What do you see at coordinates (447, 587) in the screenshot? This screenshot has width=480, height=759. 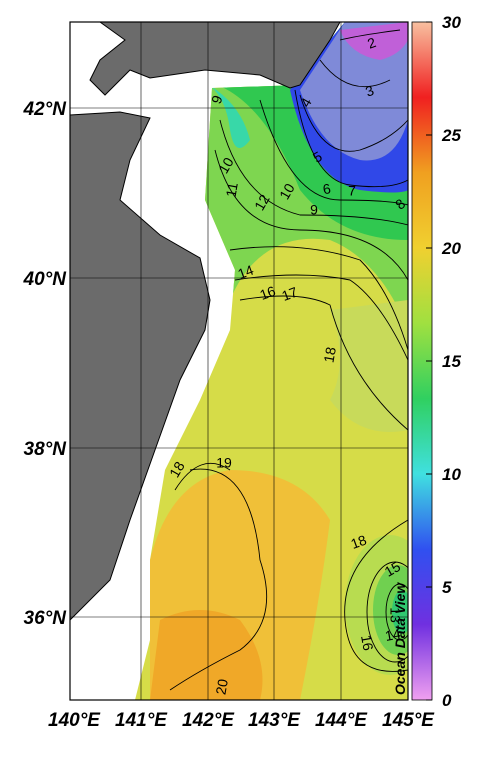 I see `colorbar-label: 5` at bounding box center [447, 587].